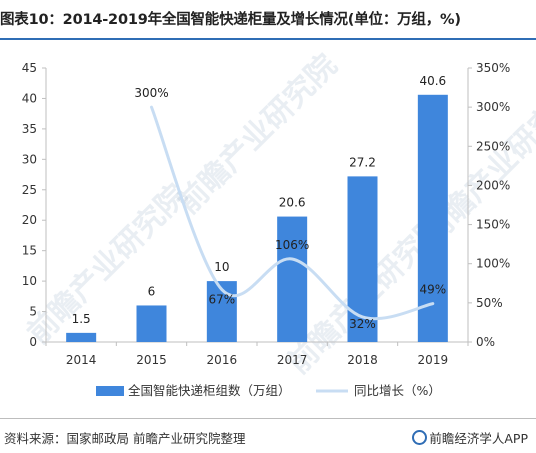  What do you see at coordinates (29, 68) in the screenshot?
I see `left-tick-label: 45` at bounding box center [29, 68].